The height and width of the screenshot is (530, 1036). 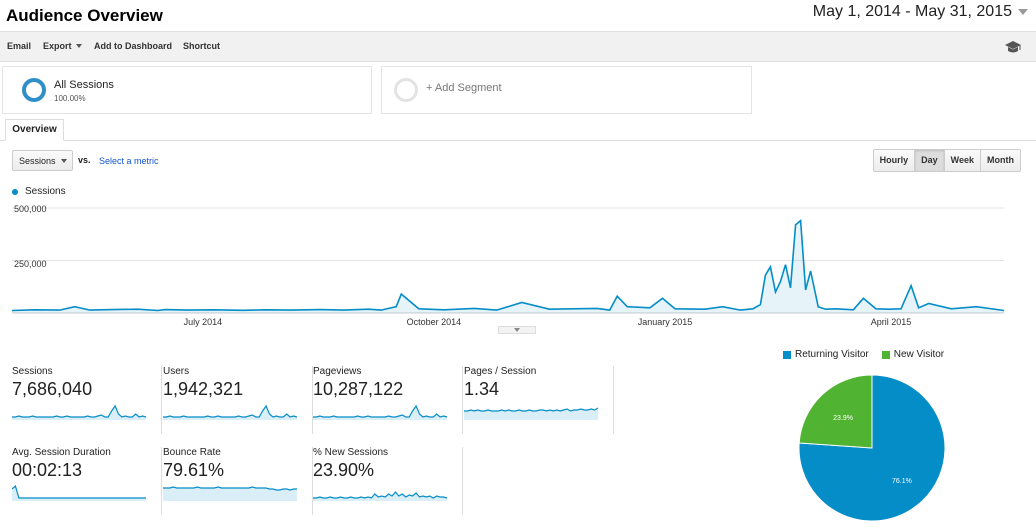 I want to click on granularity-day-button: Day, so click(x=930, y=160).